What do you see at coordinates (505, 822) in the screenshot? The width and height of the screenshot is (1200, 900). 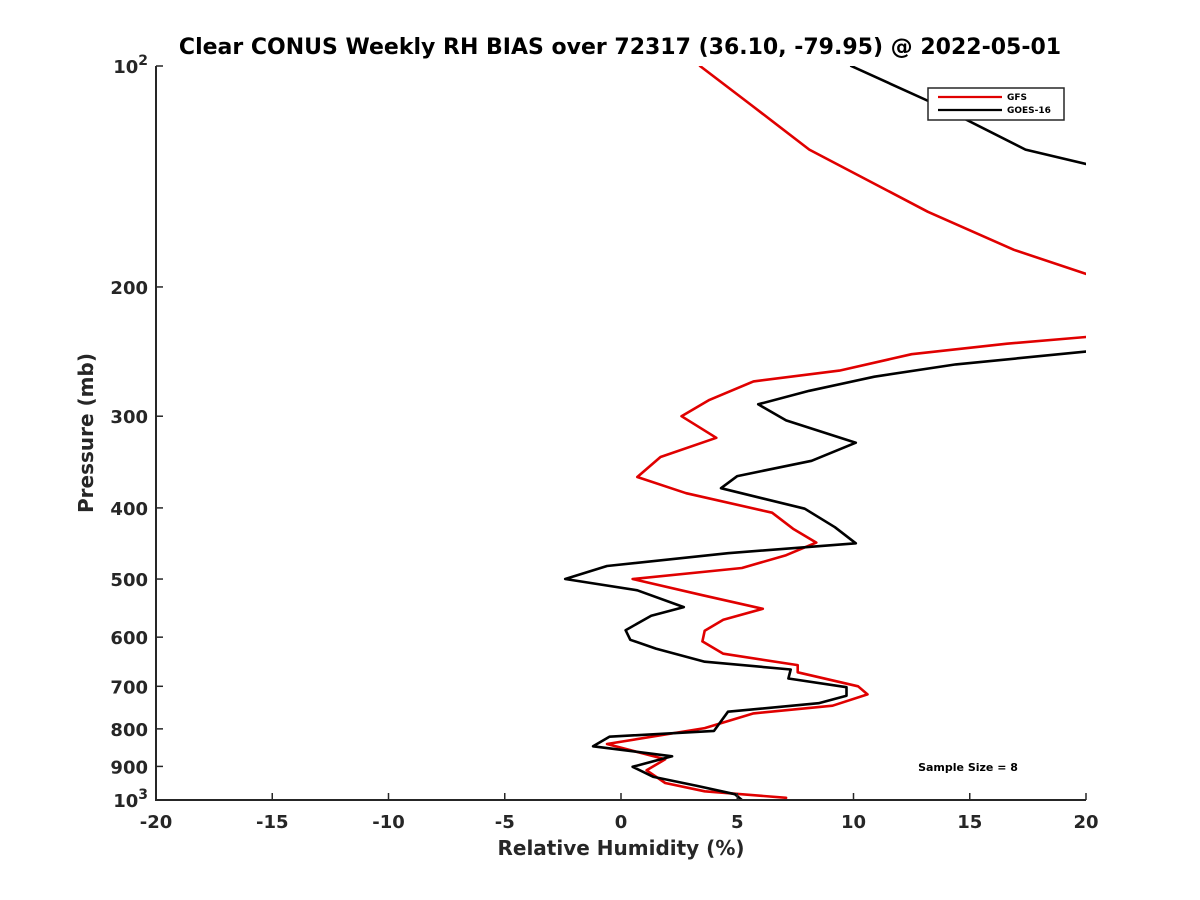 I see `x-tick-label: -5` at bounding box center [505, 822].